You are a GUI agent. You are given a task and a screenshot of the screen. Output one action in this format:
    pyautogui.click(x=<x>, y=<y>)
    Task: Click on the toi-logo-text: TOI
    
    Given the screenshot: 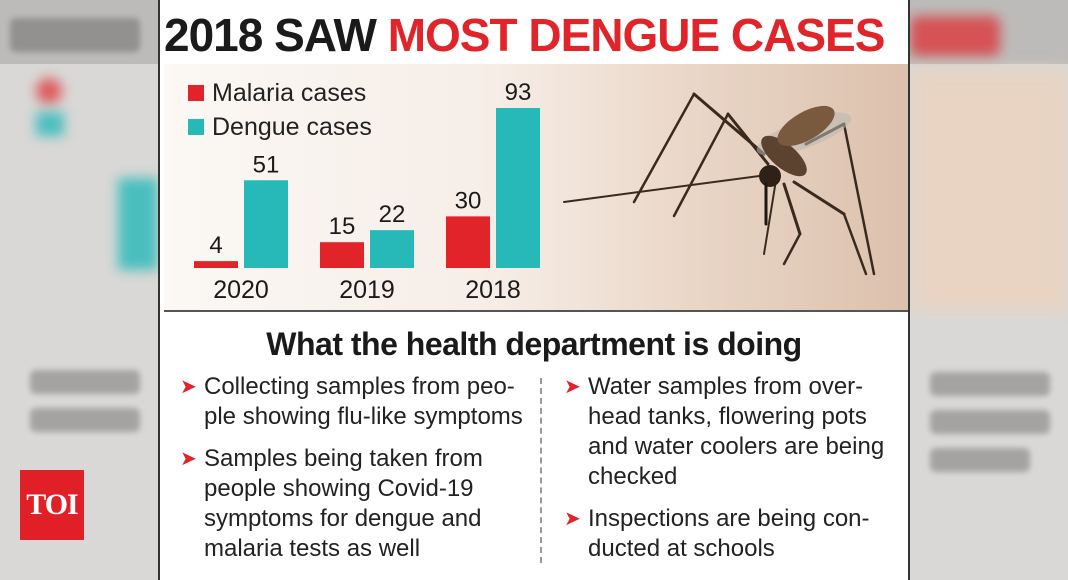 What is the action you would take?
    pyautogui.click(x=52, y=504)
    